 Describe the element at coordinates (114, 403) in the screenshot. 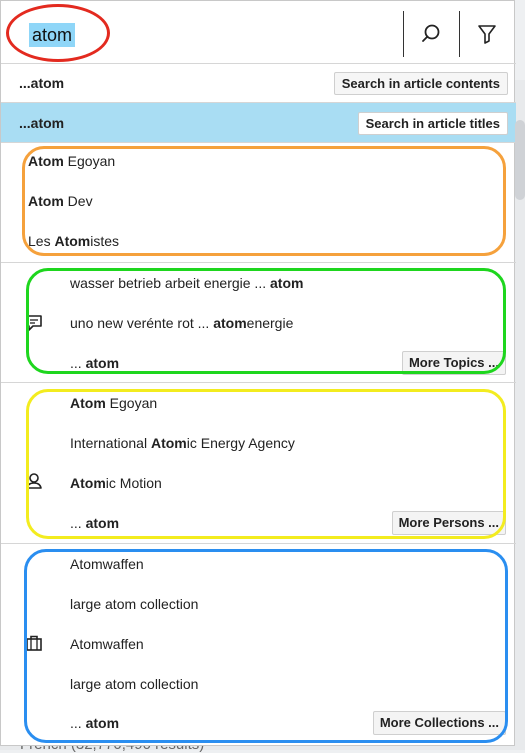

I see `person-suggestion: Atom Egoyan` at that location.